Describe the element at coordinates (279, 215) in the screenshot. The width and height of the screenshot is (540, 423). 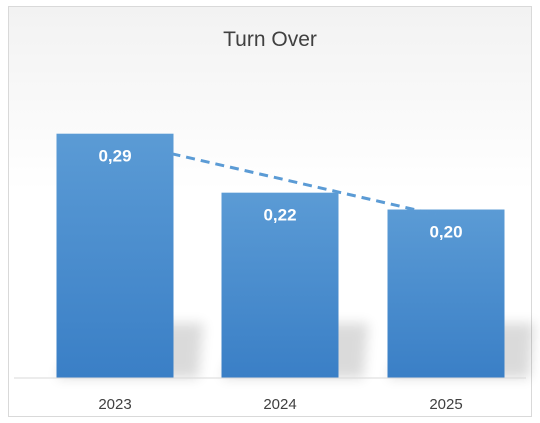
I see `data-label-2024: 0,22` at that location.